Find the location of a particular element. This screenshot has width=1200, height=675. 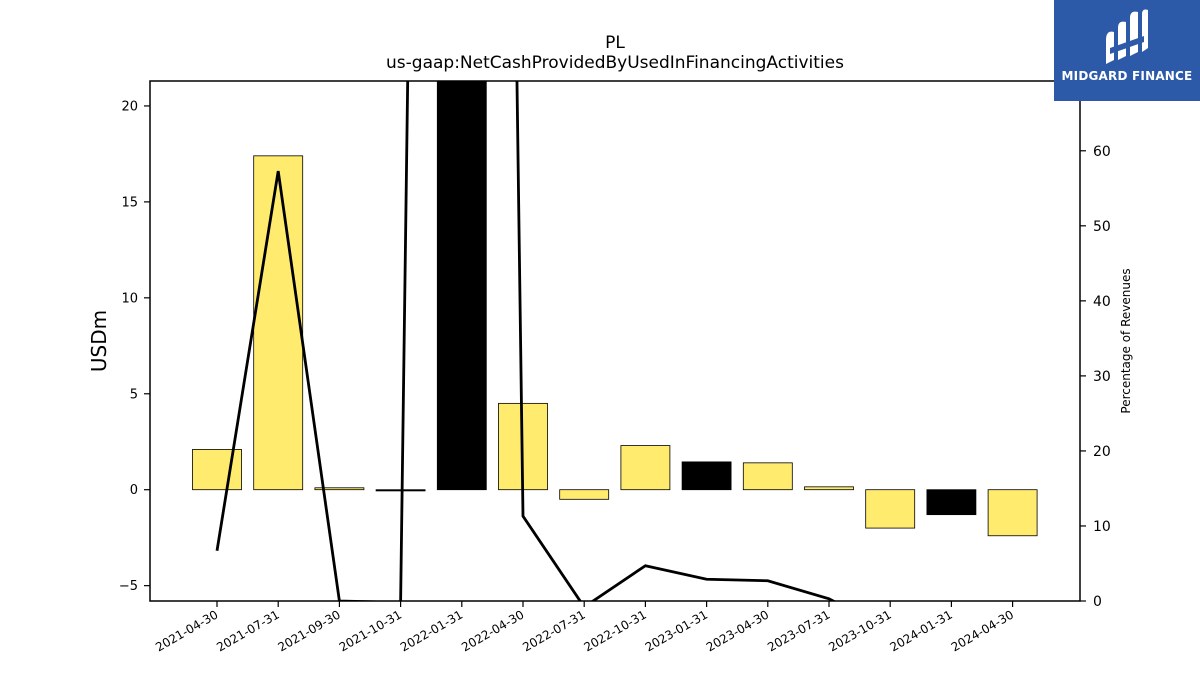

x-tick-label: 2023-10-31 is located at coordinates (859, 630).